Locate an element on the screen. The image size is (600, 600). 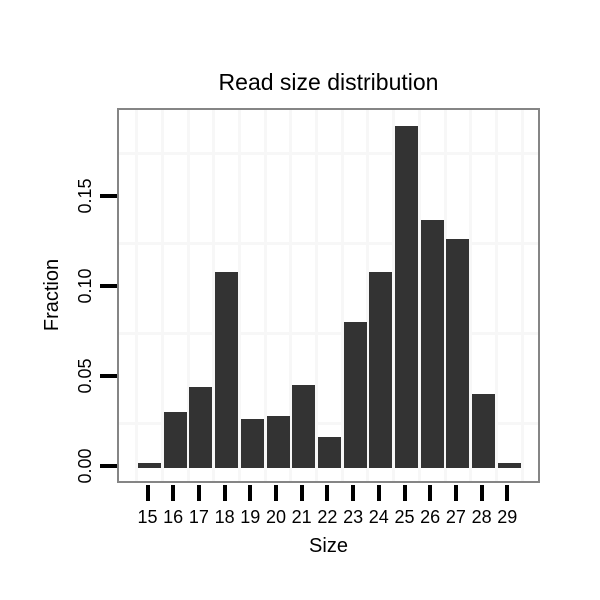
x-tick-label: 23 is located at coordinates (353, 517).